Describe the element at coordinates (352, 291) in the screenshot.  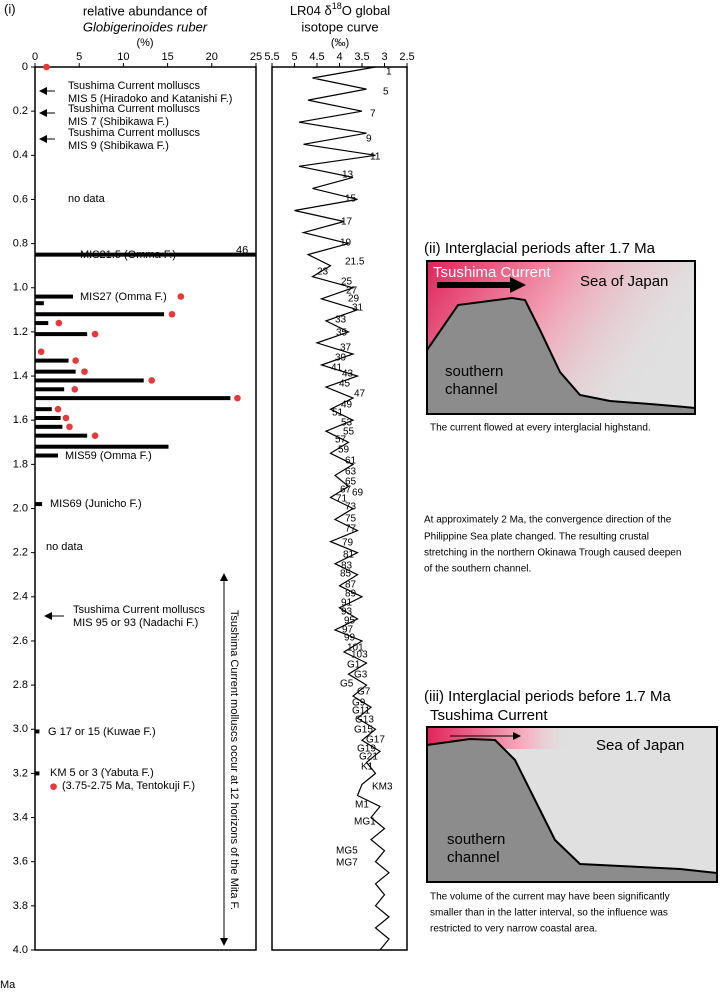
I see `stage-label: 27` at that location.